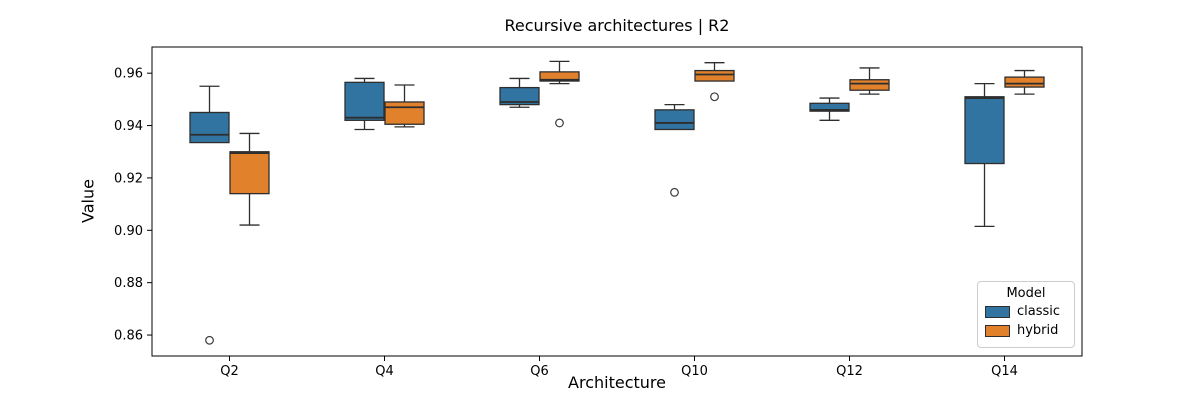  Describe the element at coordinates (364, 101) in the screenshot. I see `box-classic-Q4` at that location.